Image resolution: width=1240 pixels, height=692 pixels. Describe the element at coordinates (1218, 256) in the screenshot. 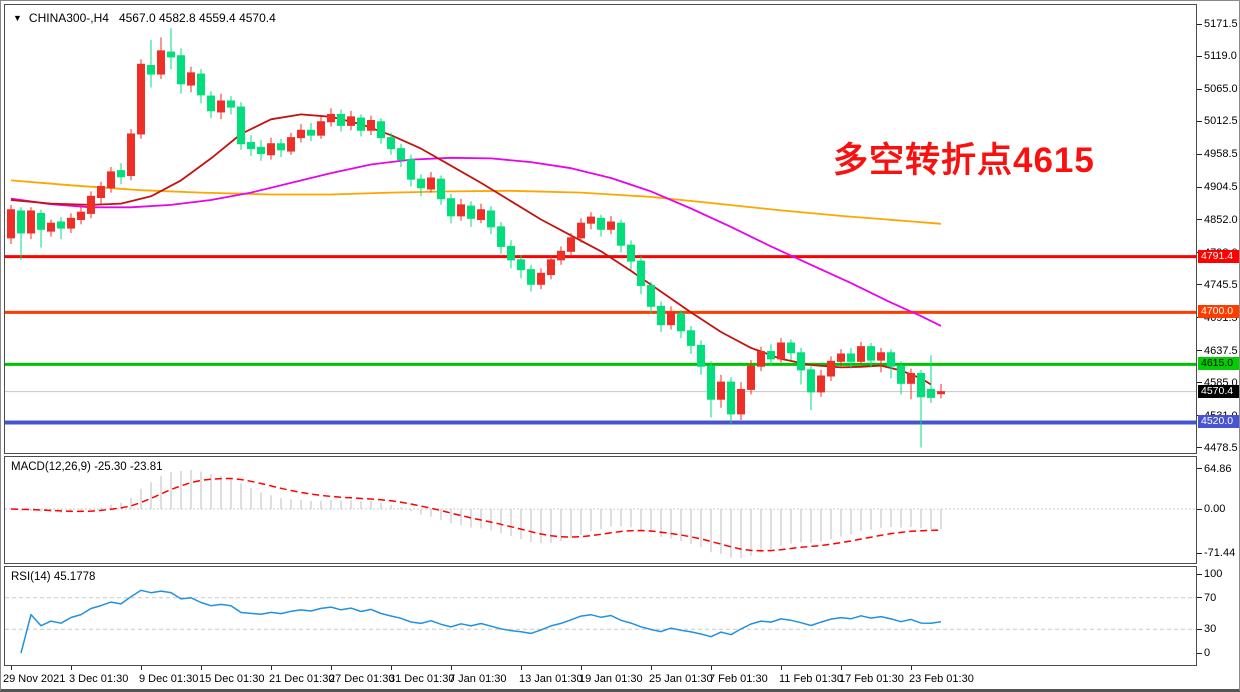

I see `price-label-4791.4: 4791.4` at that location.